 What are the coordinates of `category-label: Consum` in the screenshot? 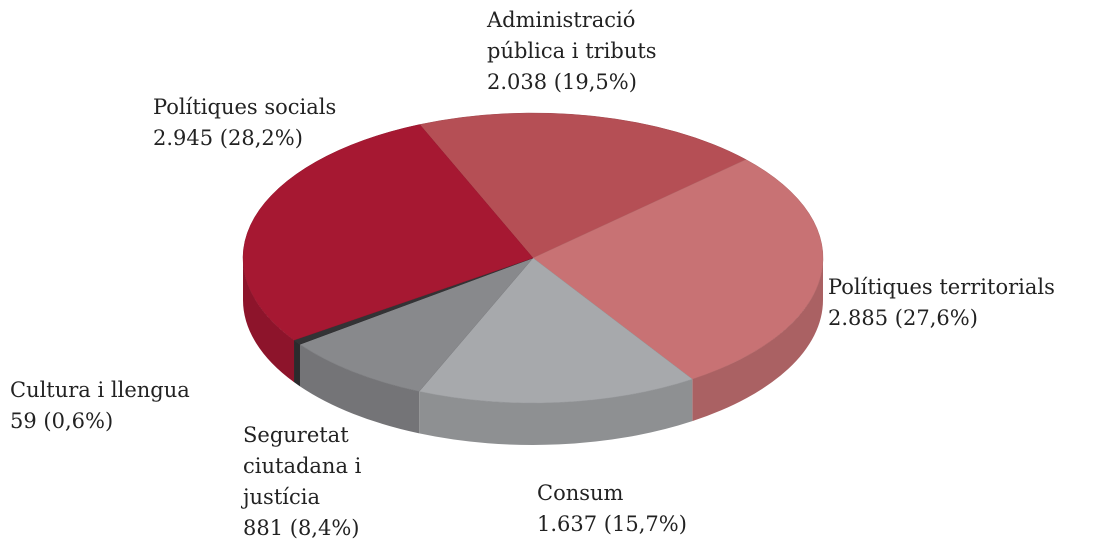 It's located at (580, 493).